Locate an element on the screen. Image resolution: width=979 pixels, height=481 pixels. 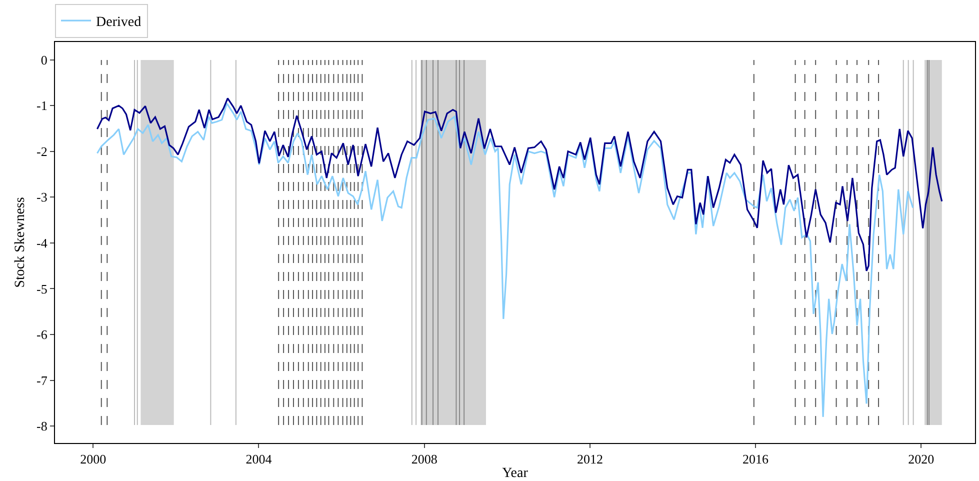
x-tick-label: 2008 is located at coordinates (424, 459).